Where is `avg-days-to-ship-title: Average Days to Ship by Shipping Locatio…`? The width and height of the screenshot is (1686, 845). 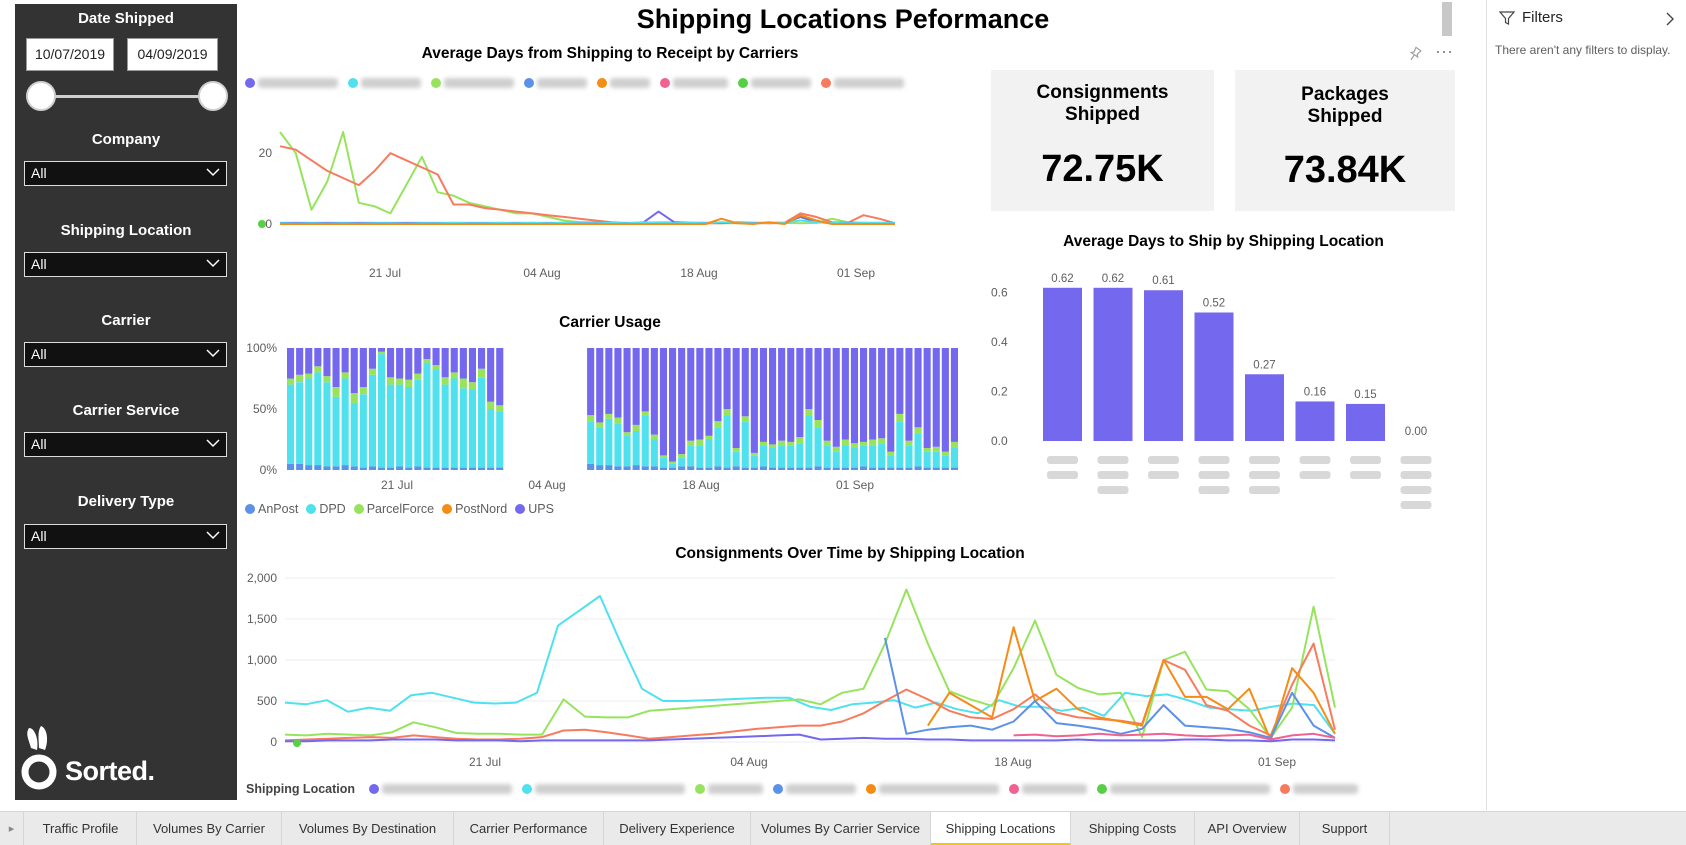
avg-days-to-ship-title: Average Days to Ship by Shipping Locatio… is located at coordinates (1223, 241).